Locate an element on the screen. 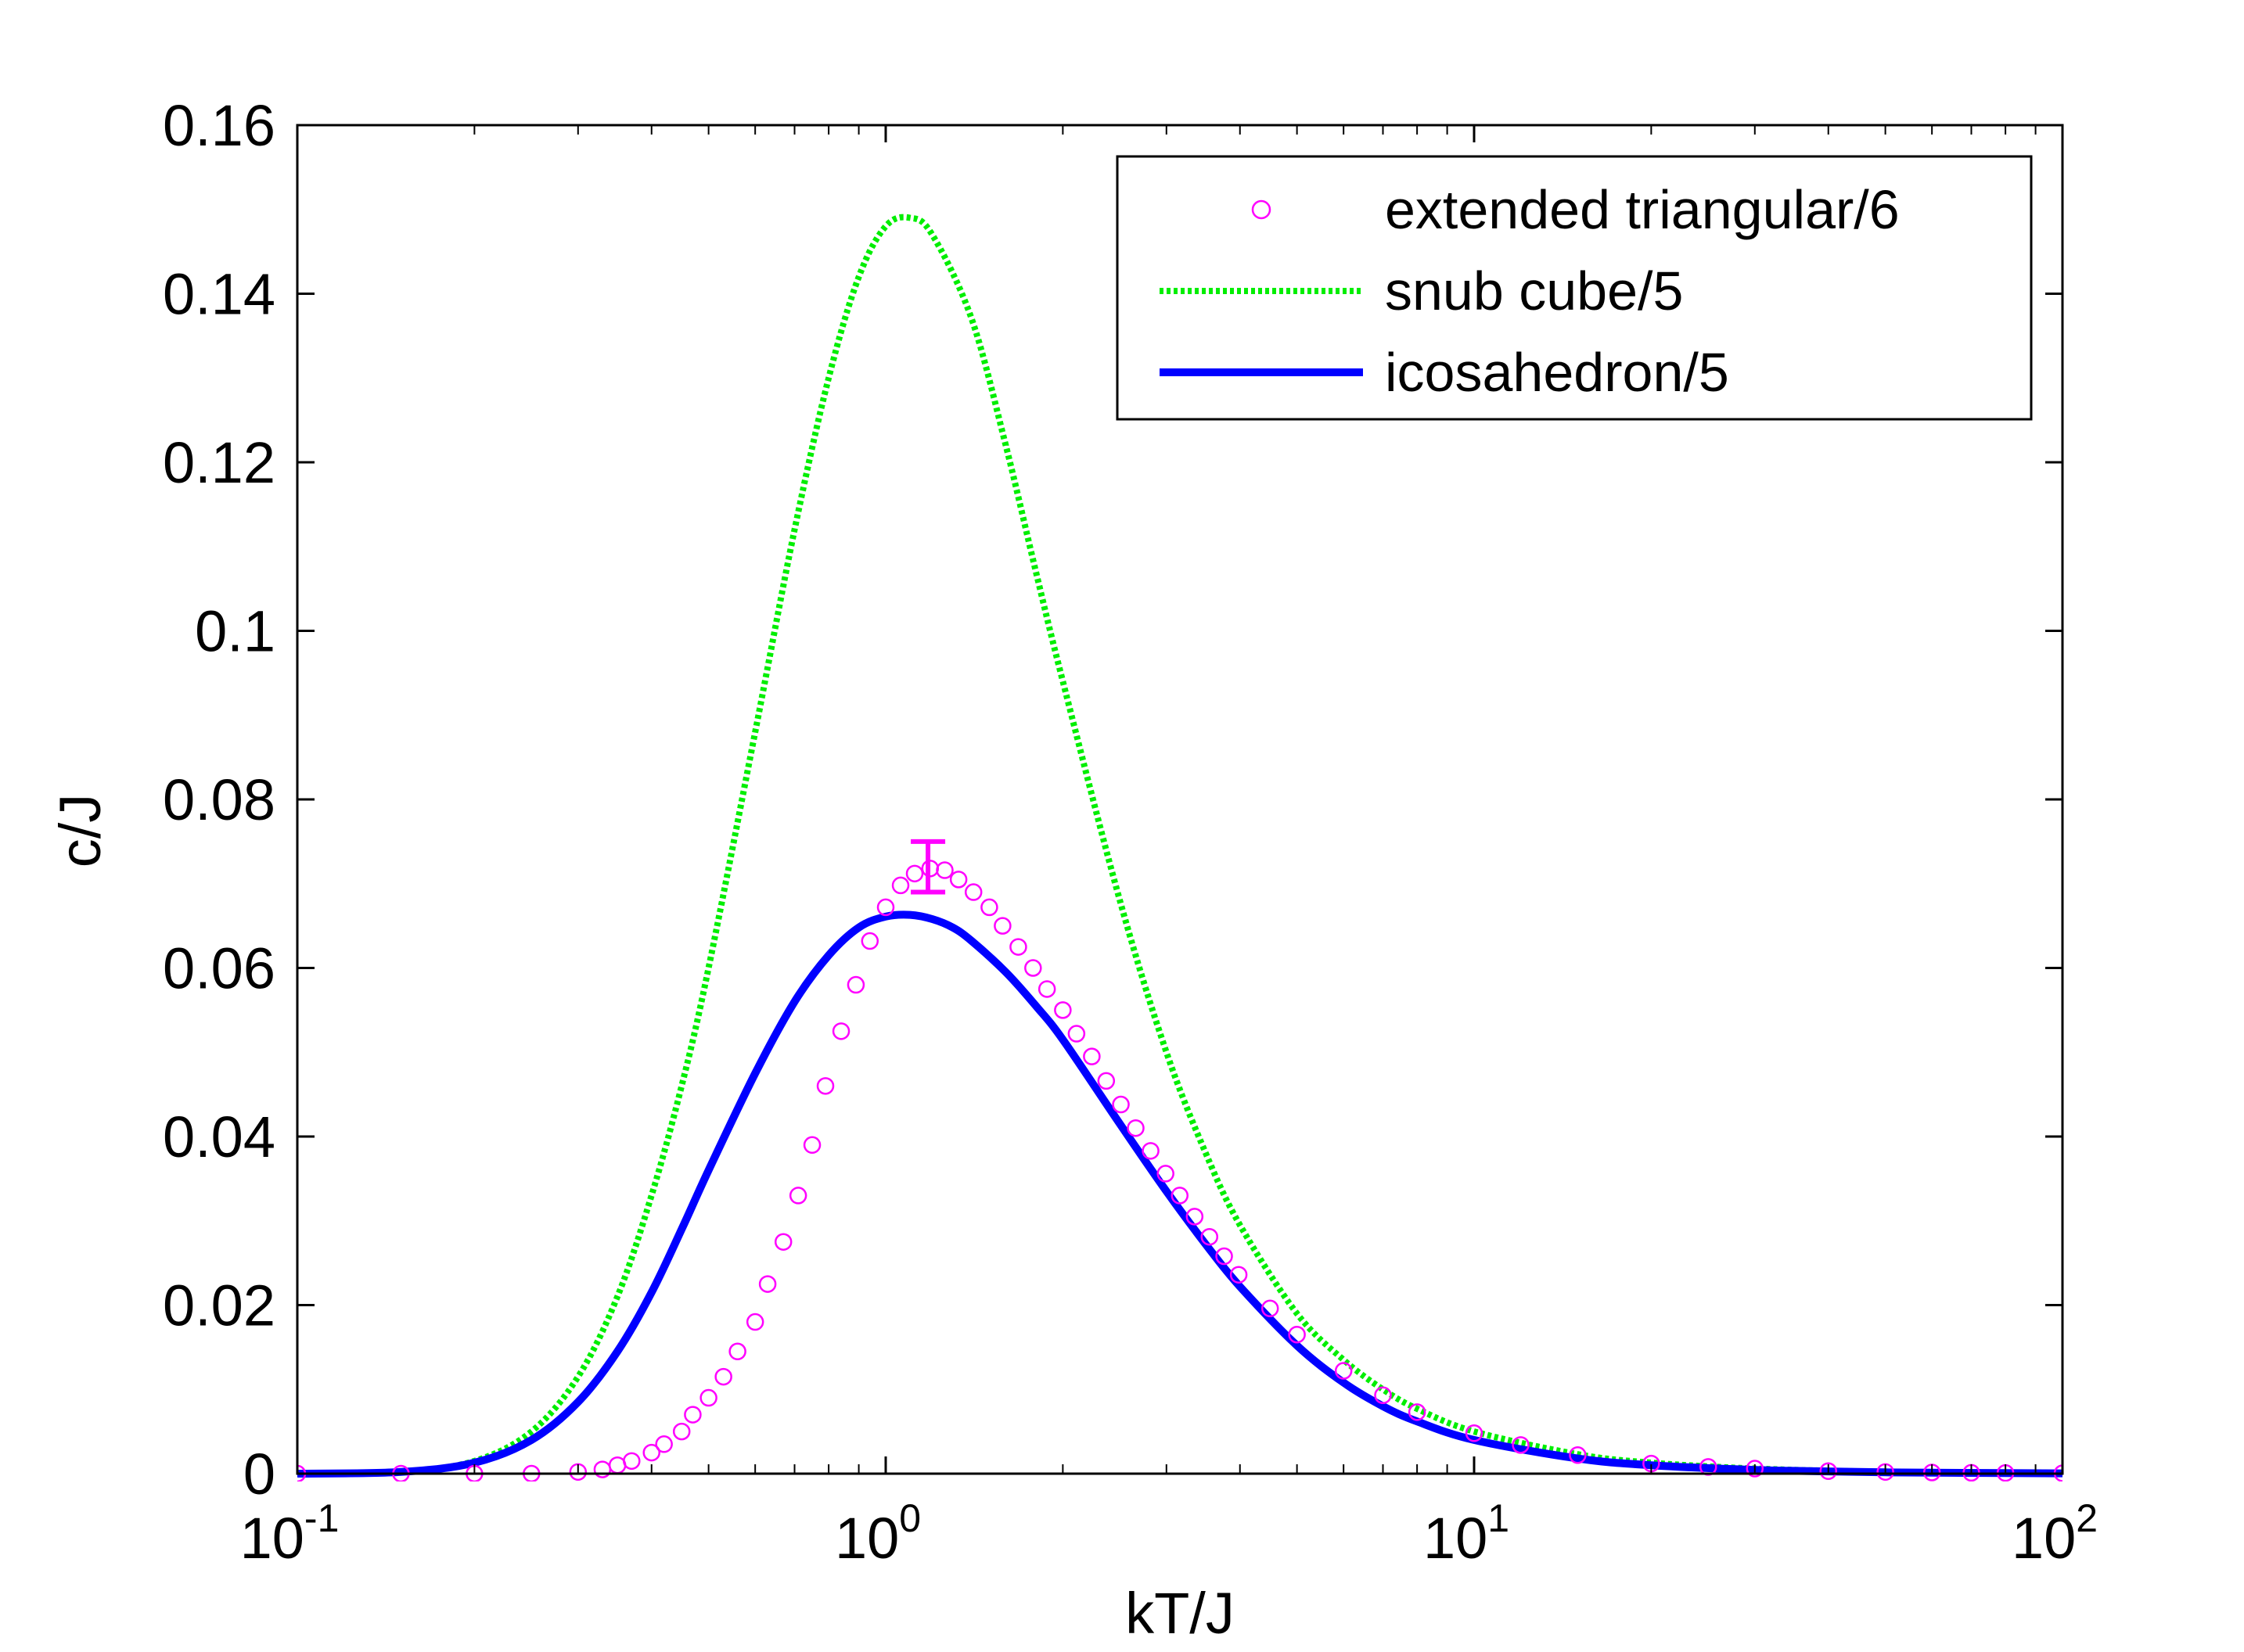  y-tick-label: 0.12 is located at coordinates (219, 462).